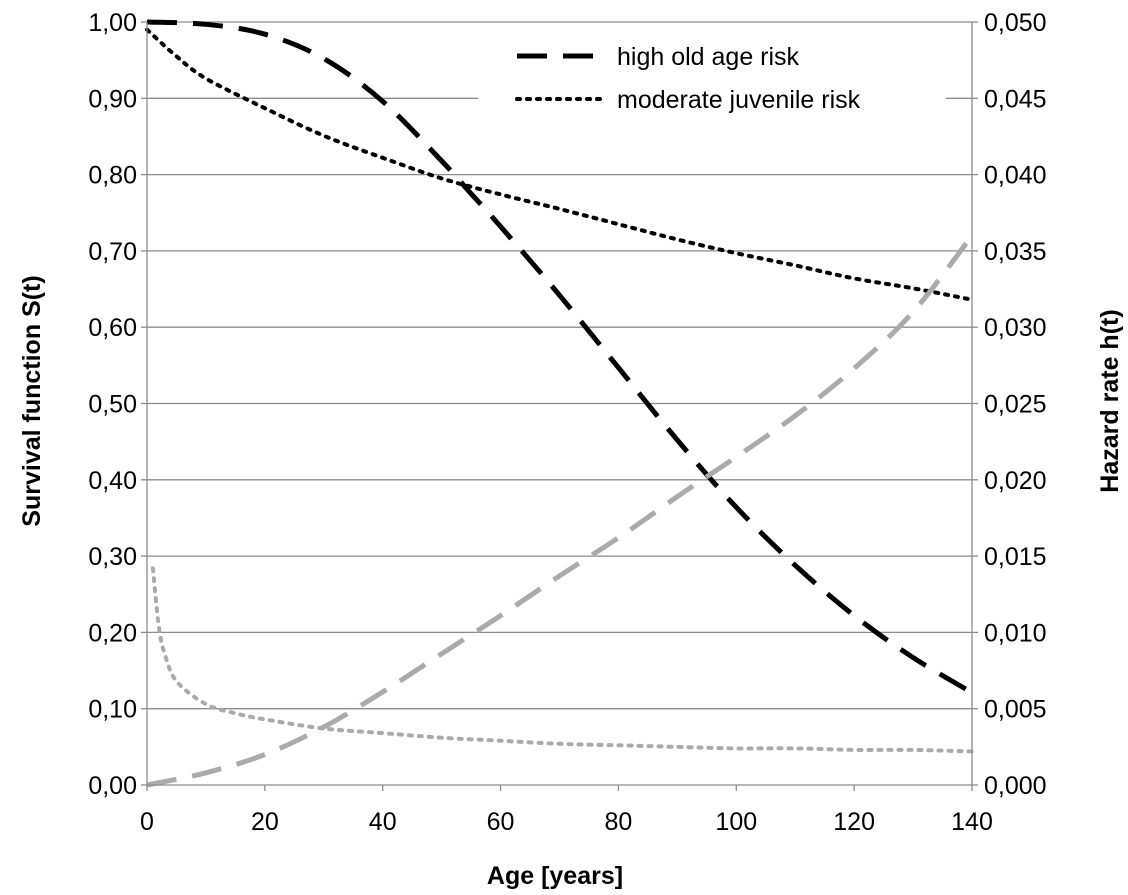 Image resolution: width=1128 pixels, height=895 pixels. Describe the element at coordinates (854, 822) in the screenshot. I see `x-tick-label: 120` at that location.